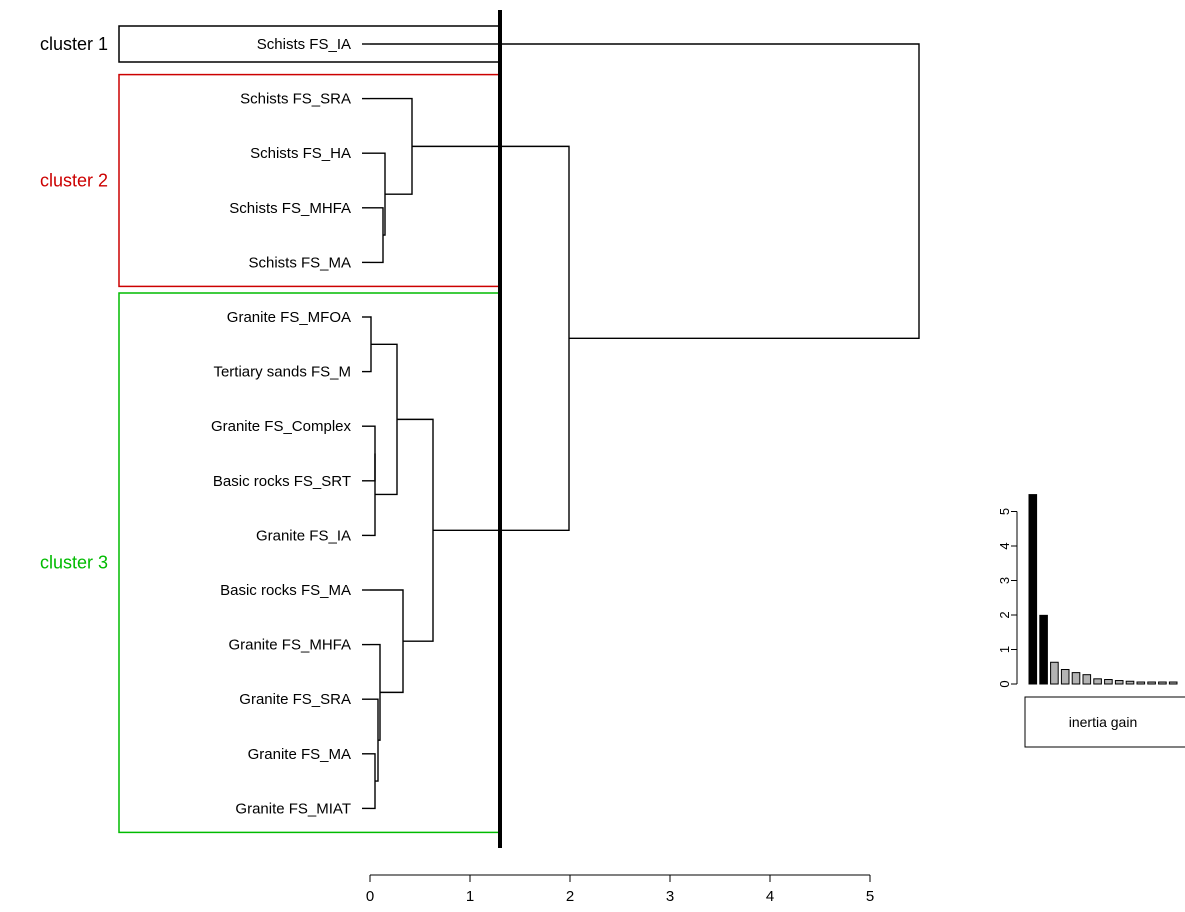 The image size is (1185, 912). What do you see at coordinates (1004, 649) in the screenshot?
I see `inset-y-tick-label: 1` at bounding box center [1004, 649].